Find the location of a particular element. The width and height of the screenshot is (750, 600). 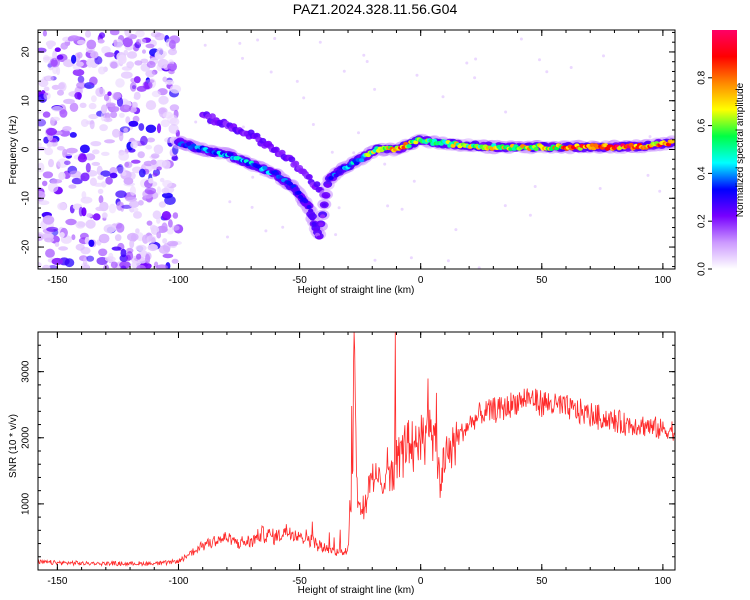

y-tick-label: -10 is located at coordinates (26, 198).